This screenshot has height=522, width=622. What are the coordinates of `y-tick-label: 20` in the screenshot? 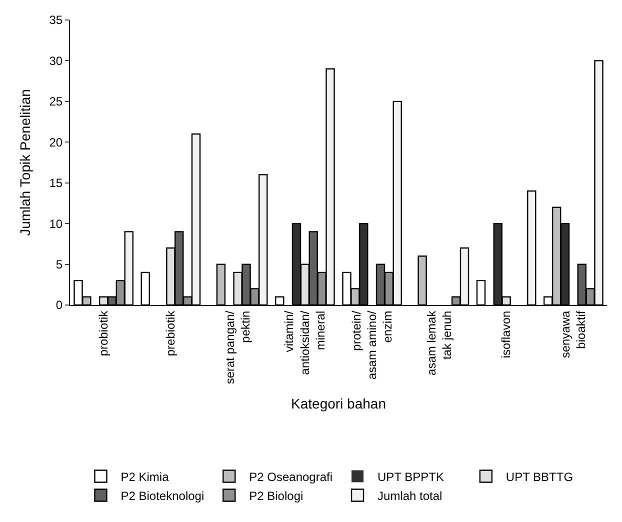 It's located at (56, 142).